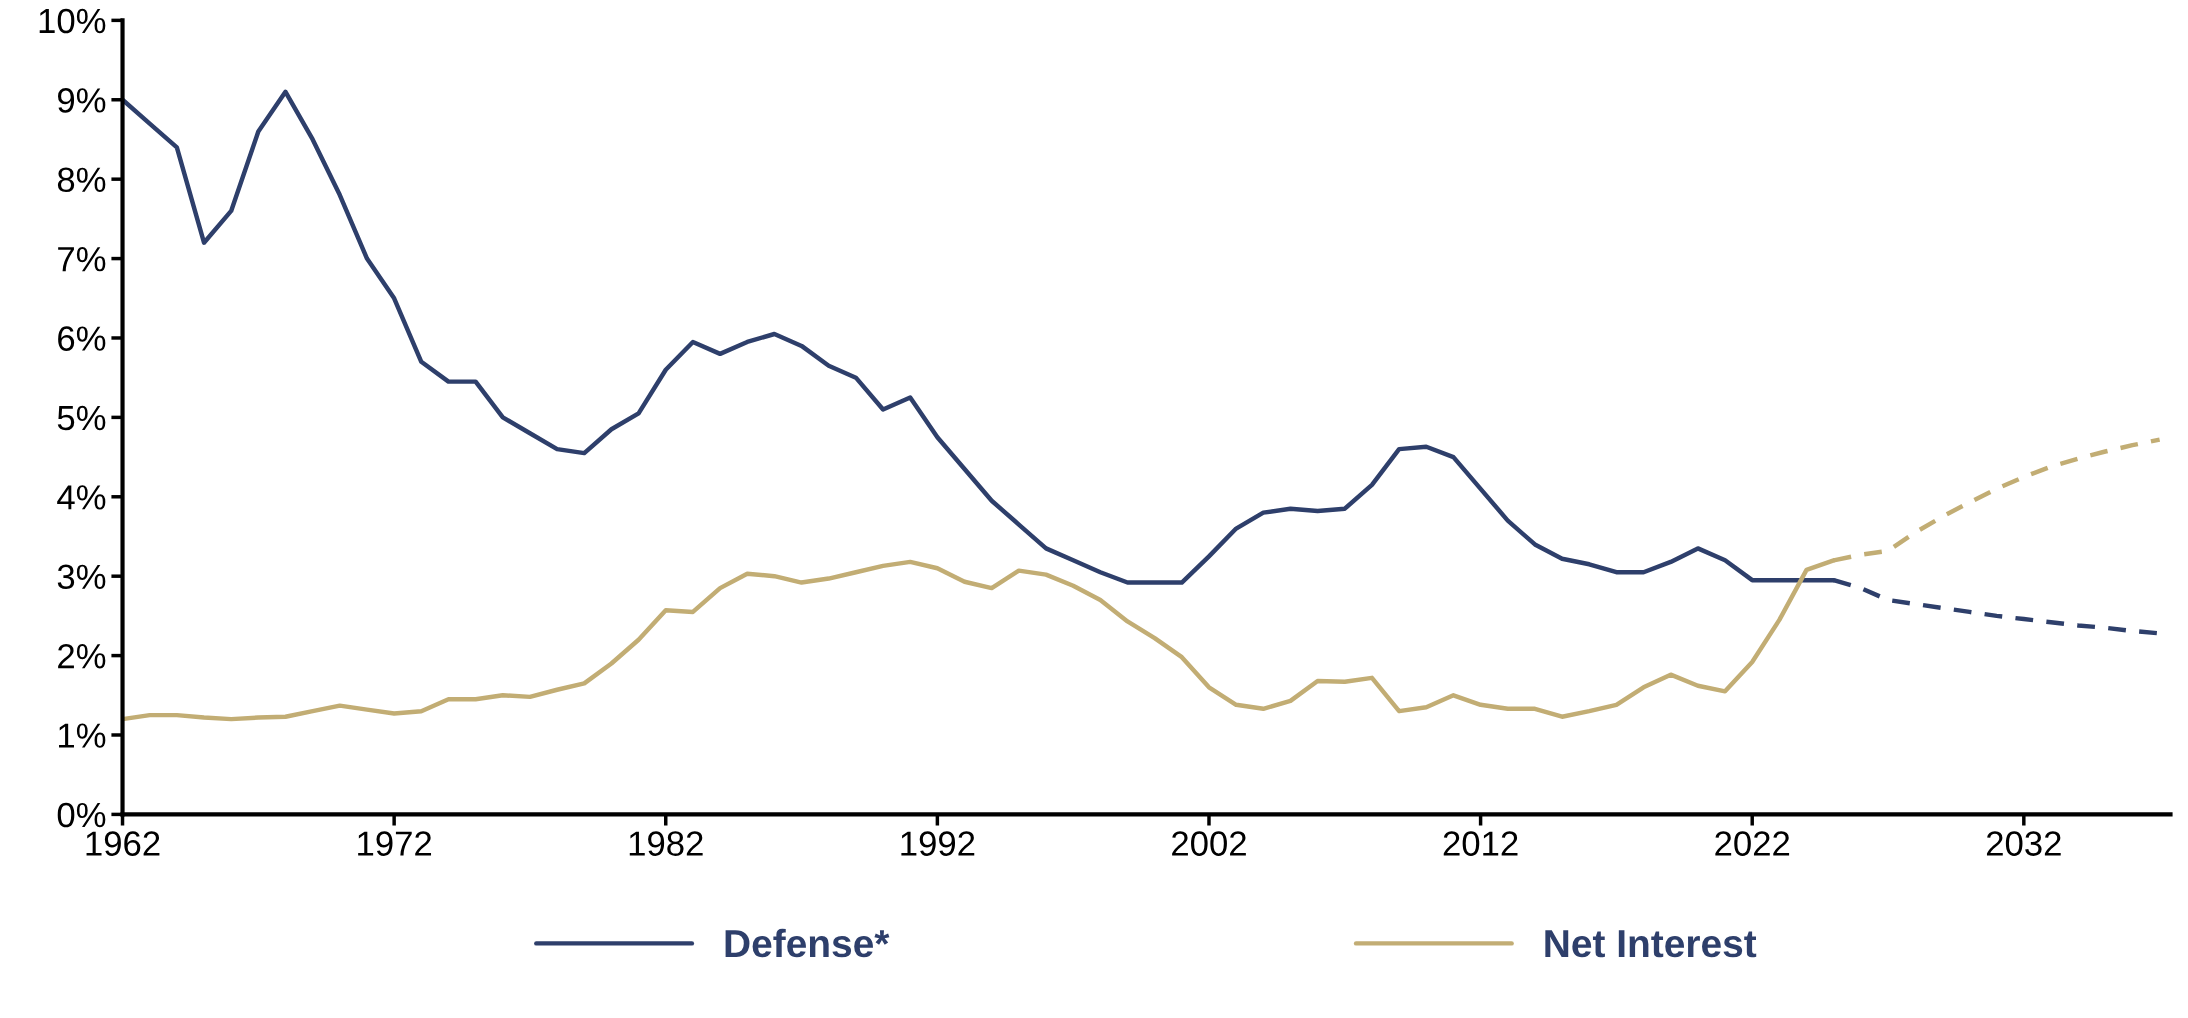 Image resolution: width=2188 pixels, height=1018 pixels. I want to click on x-tick-label: 1972, so click(395, 843).